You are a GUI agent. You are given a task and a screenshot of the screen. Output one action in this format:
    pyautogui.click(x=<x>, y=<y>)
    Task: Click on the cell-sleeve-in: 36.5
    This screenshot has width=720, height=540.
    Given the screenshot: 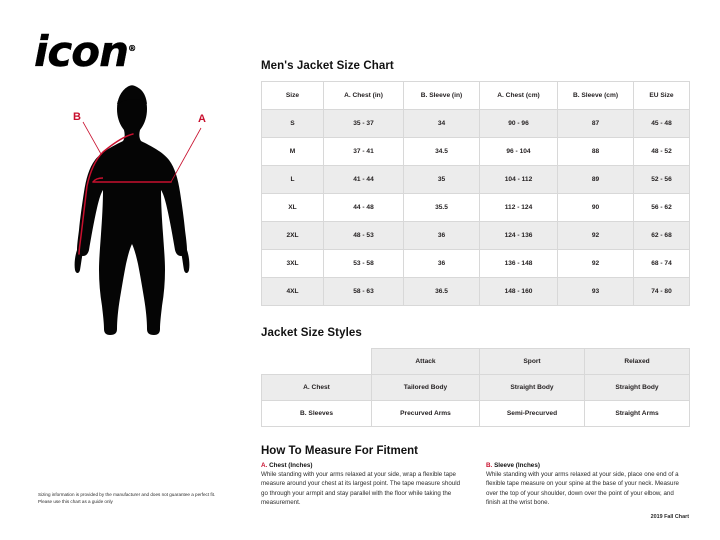 What is the action you would take?
    pyautogui.click(x=441, y=291)
    